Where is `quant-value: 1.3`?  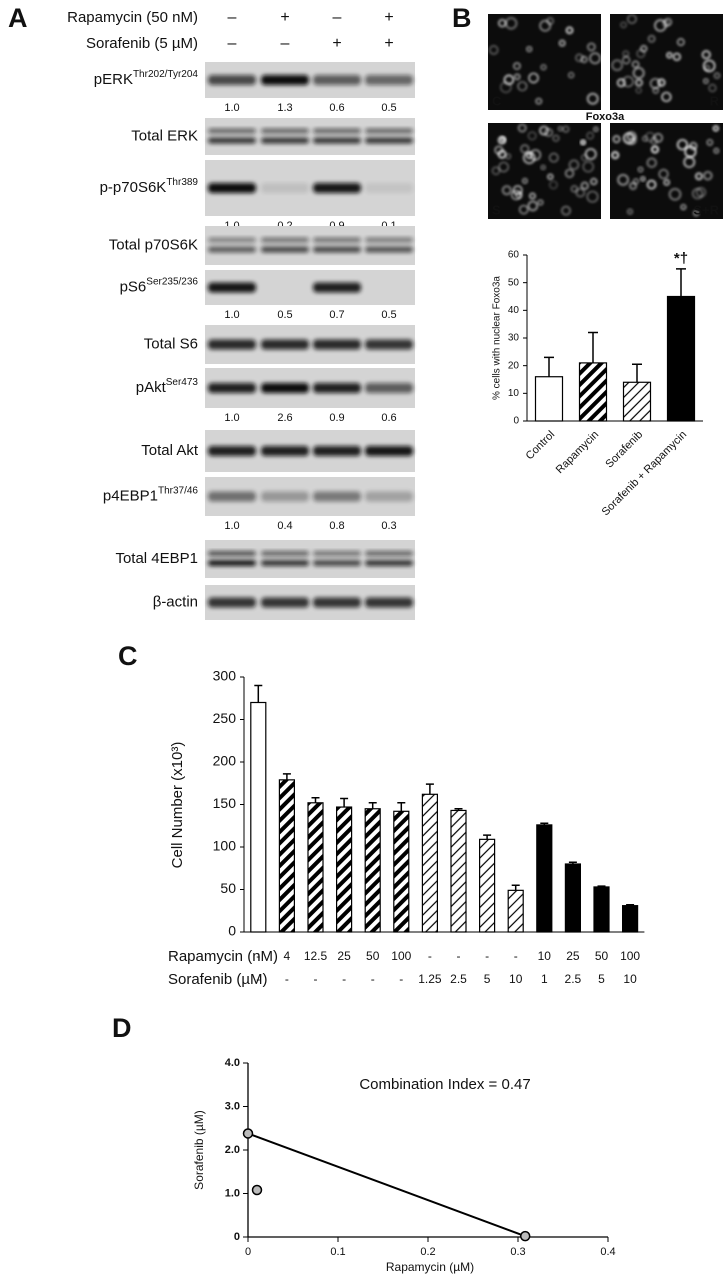
quant-value: 1.3 is located at coordinates (284, 108).